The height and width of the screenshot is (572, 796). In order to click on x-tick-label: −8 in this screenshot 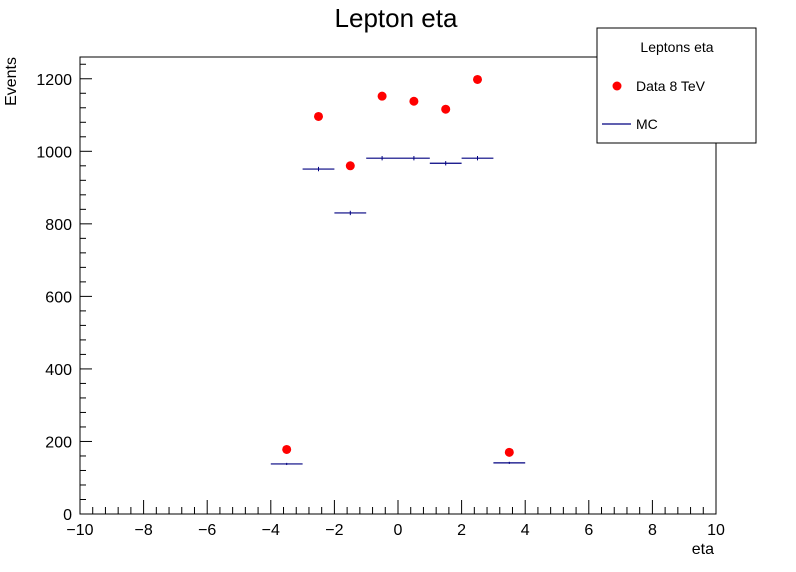, I will do `click(143, 530)`.